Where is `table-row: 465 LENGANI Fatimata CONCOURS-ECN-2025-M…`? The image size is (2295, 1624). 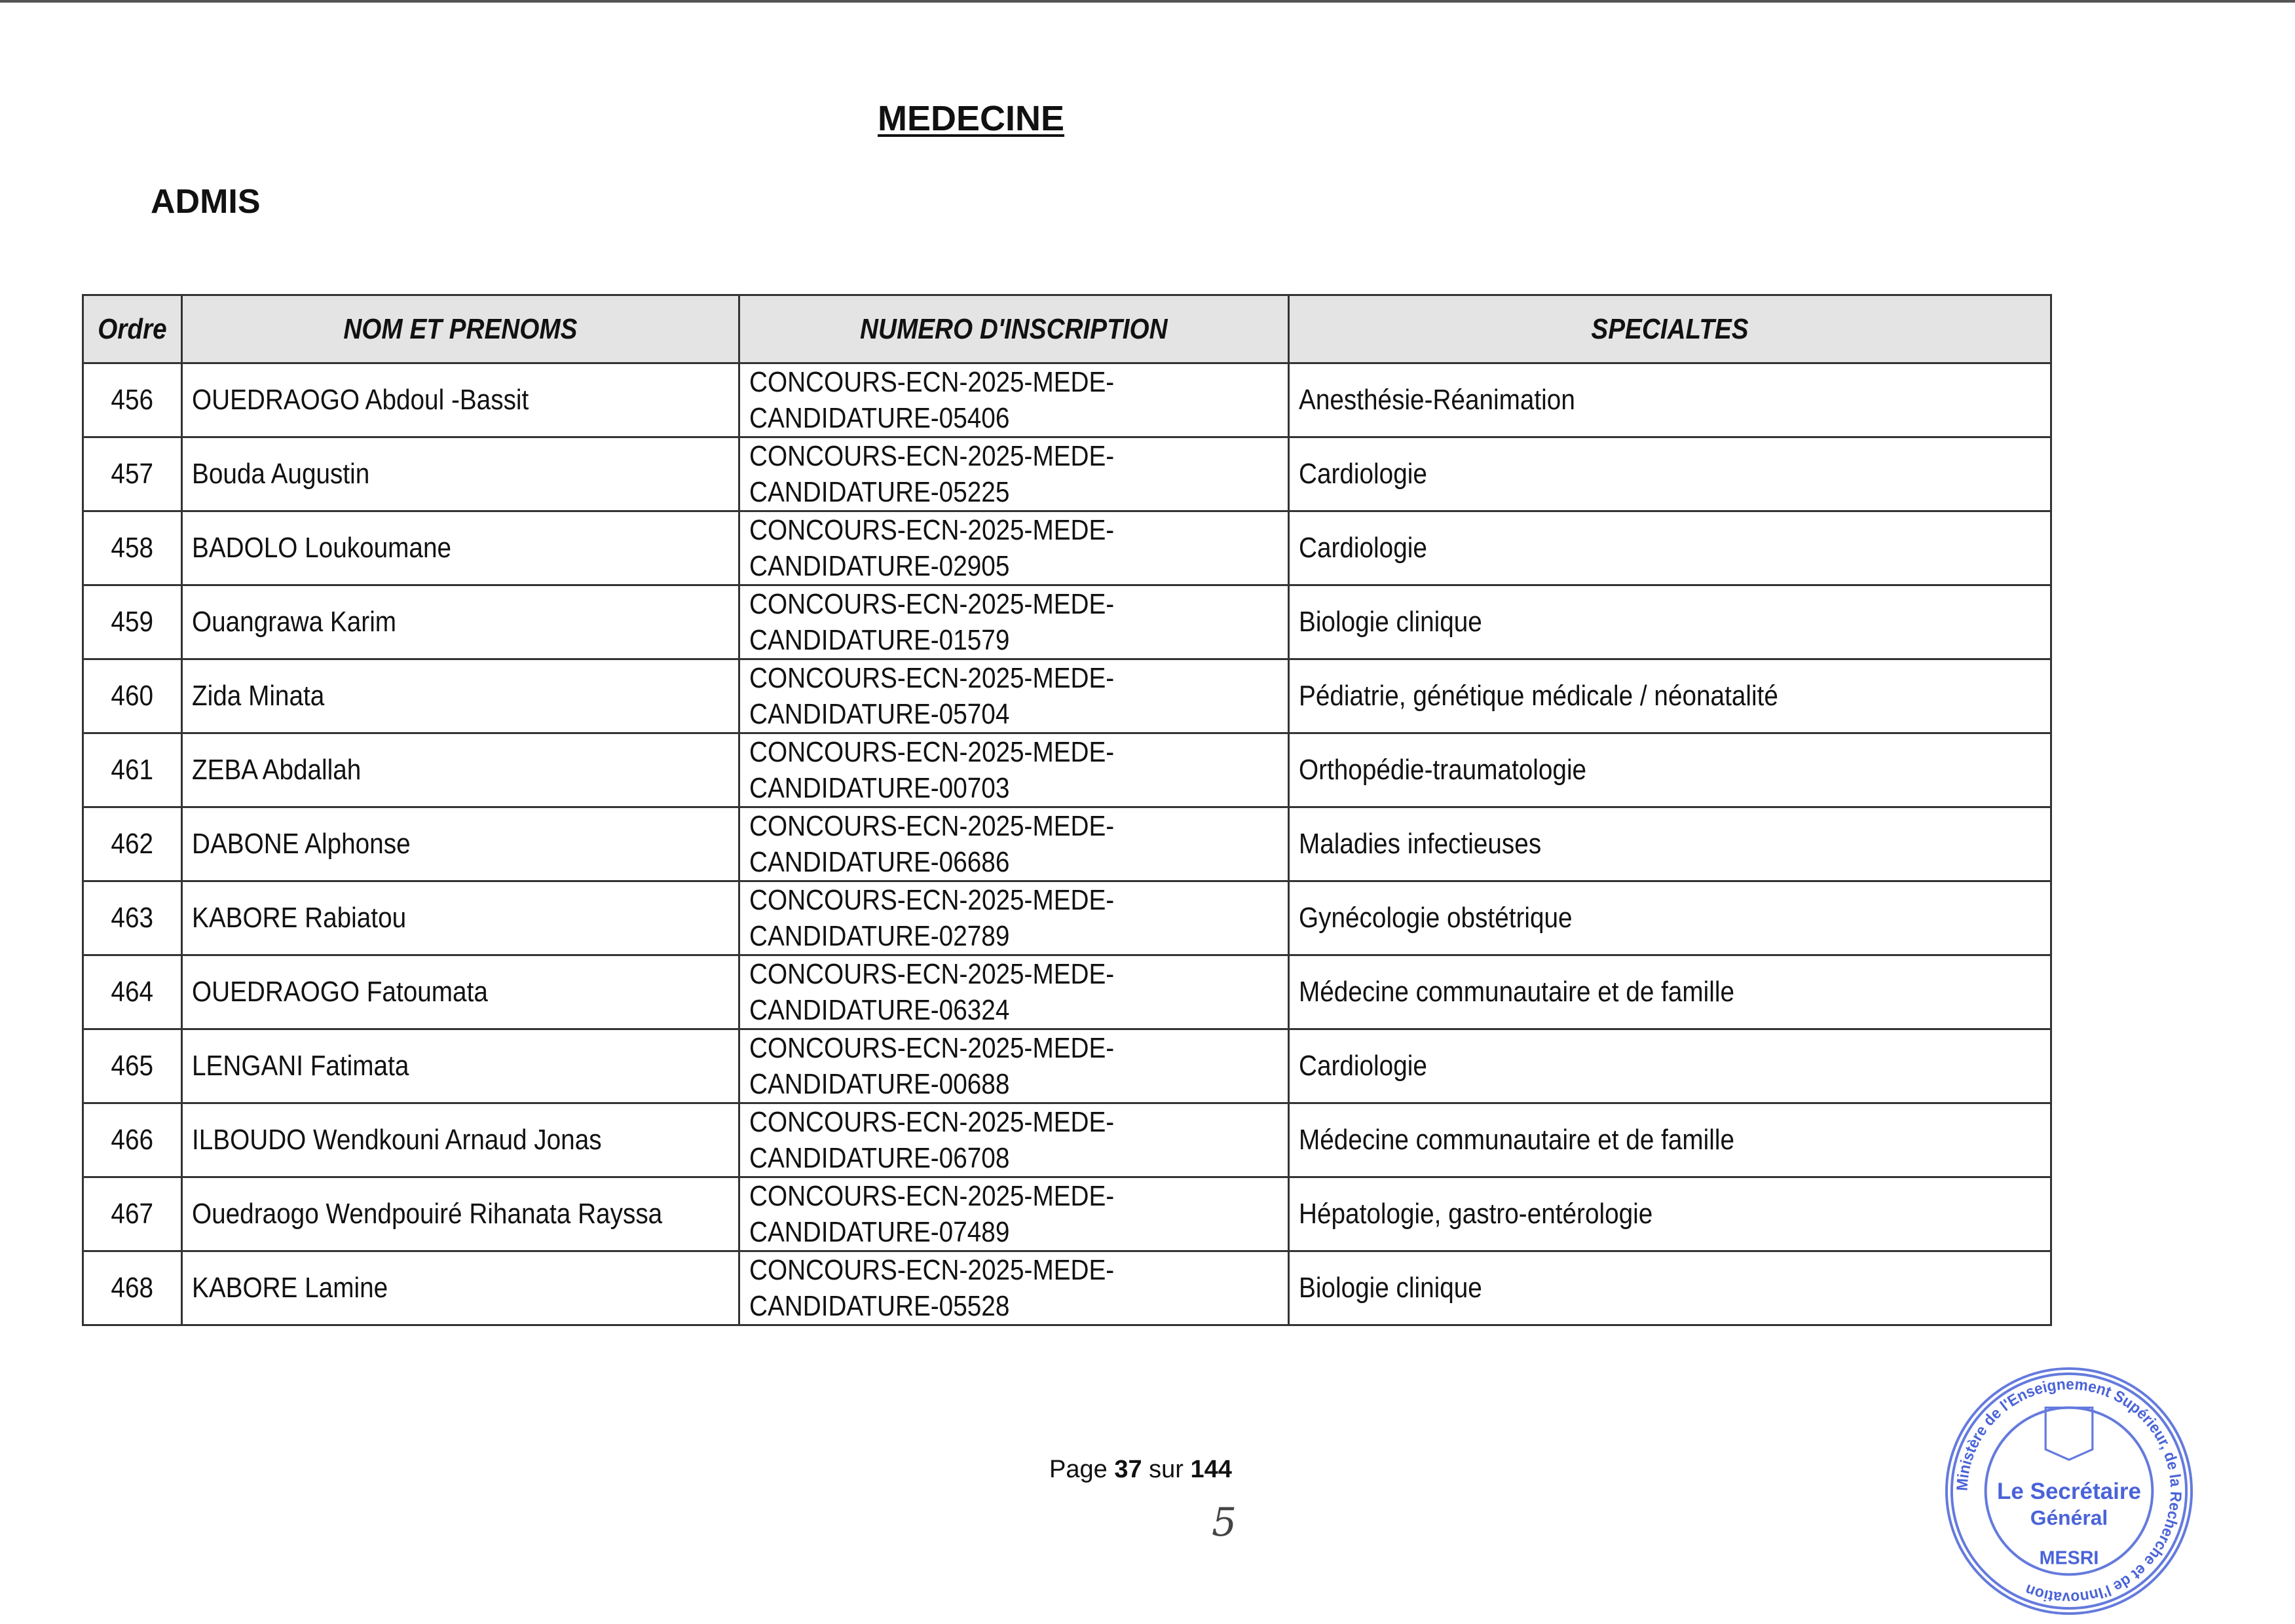 table-row: 465 LENGANI Fatimata CONCOURS-ECN-2025-M… is located at coordinates (1067, 1066).